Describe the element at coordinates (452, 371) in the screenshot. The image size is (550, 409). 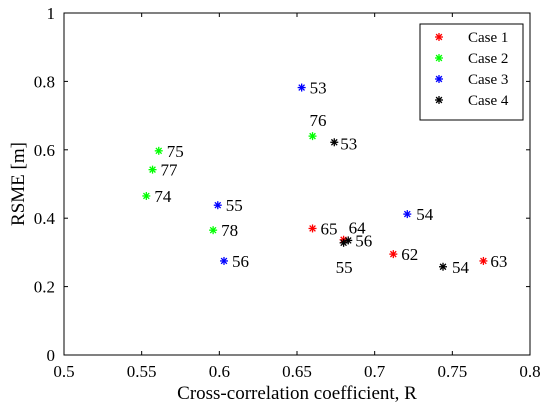
I see `x-tick-label: 0.75` at that location.